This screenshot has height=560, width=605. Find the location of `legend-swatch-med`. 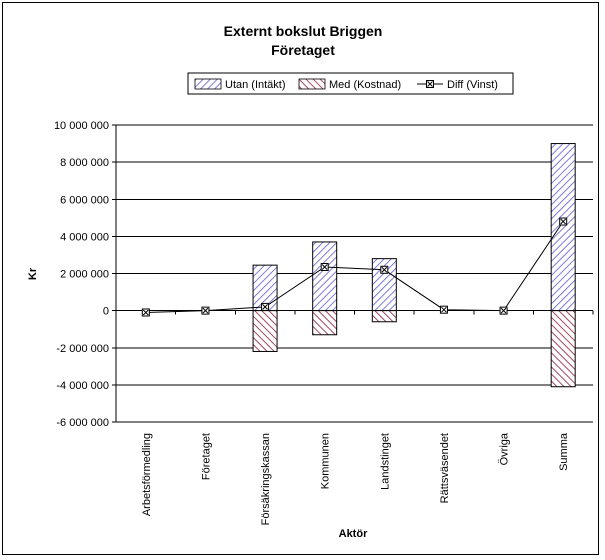

legend-swatch-med is located at coordinates (312, 84).